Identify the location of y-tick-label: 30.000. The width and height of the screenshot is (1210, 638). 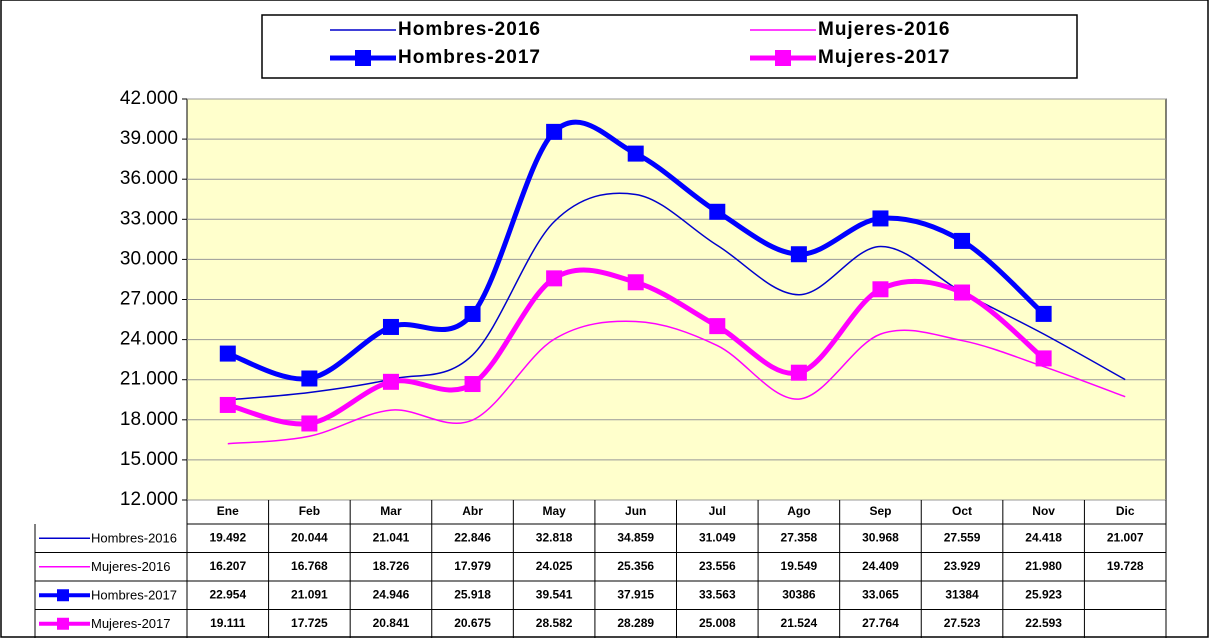
(149, 258).